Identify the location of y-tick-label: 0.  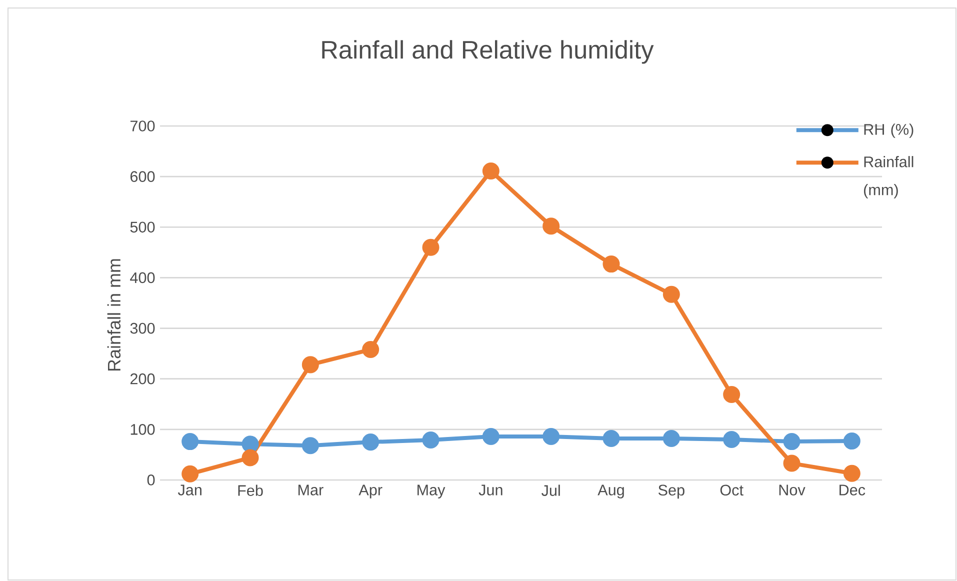
(151, 480).